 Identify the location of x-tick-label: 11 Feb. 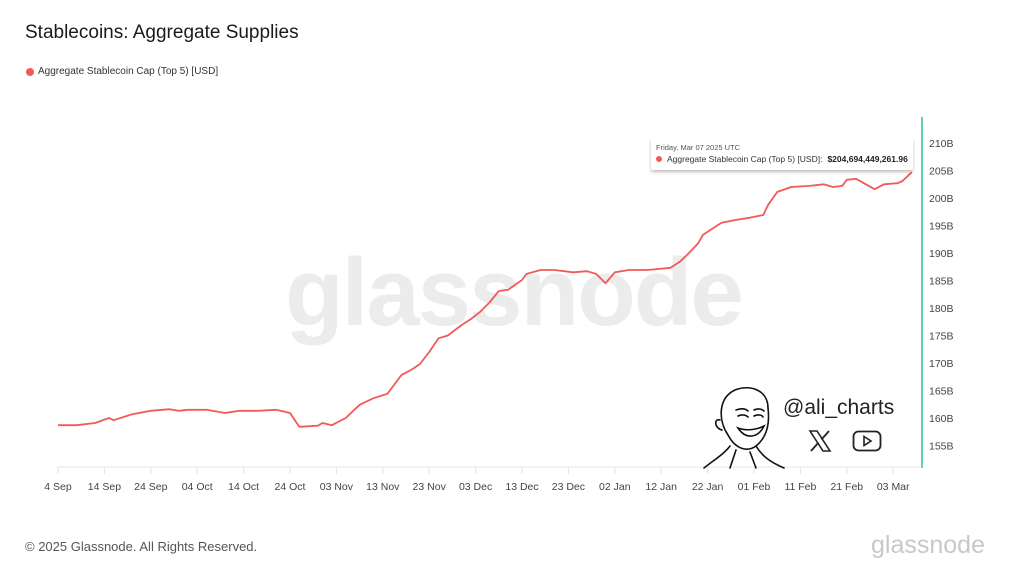
(800, 487).